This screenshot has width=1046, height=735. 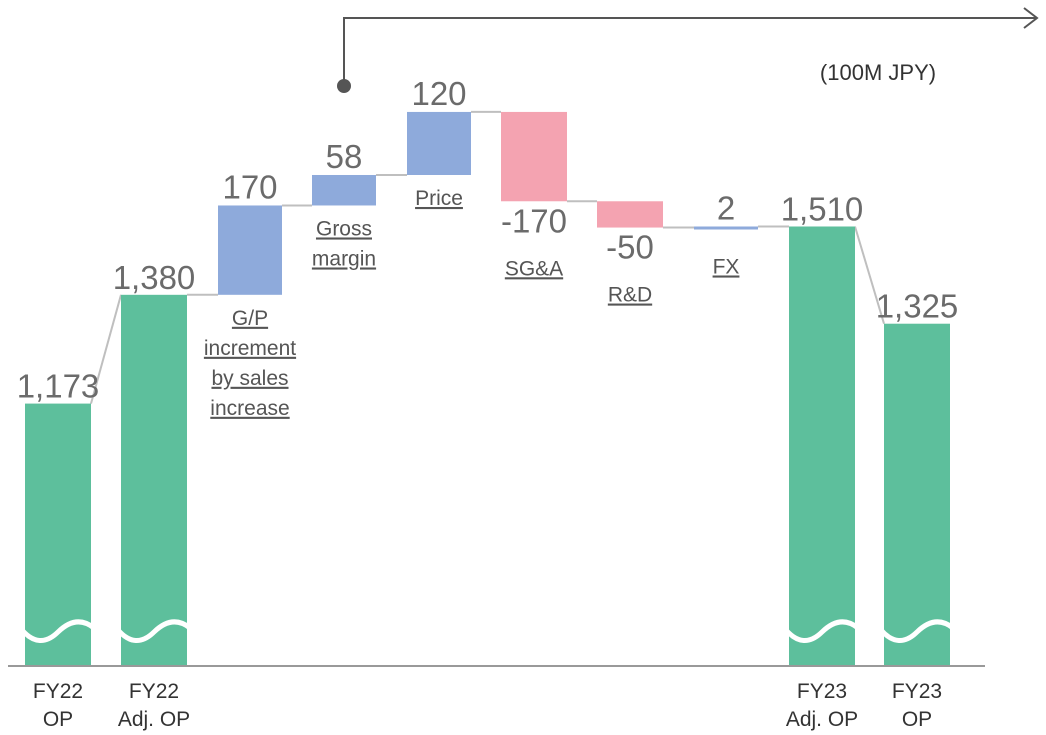 What do you see at coordinates (154, 277) in the screenshot?
I see `value-label-2: 1,380` at bounding box center [154, 277].